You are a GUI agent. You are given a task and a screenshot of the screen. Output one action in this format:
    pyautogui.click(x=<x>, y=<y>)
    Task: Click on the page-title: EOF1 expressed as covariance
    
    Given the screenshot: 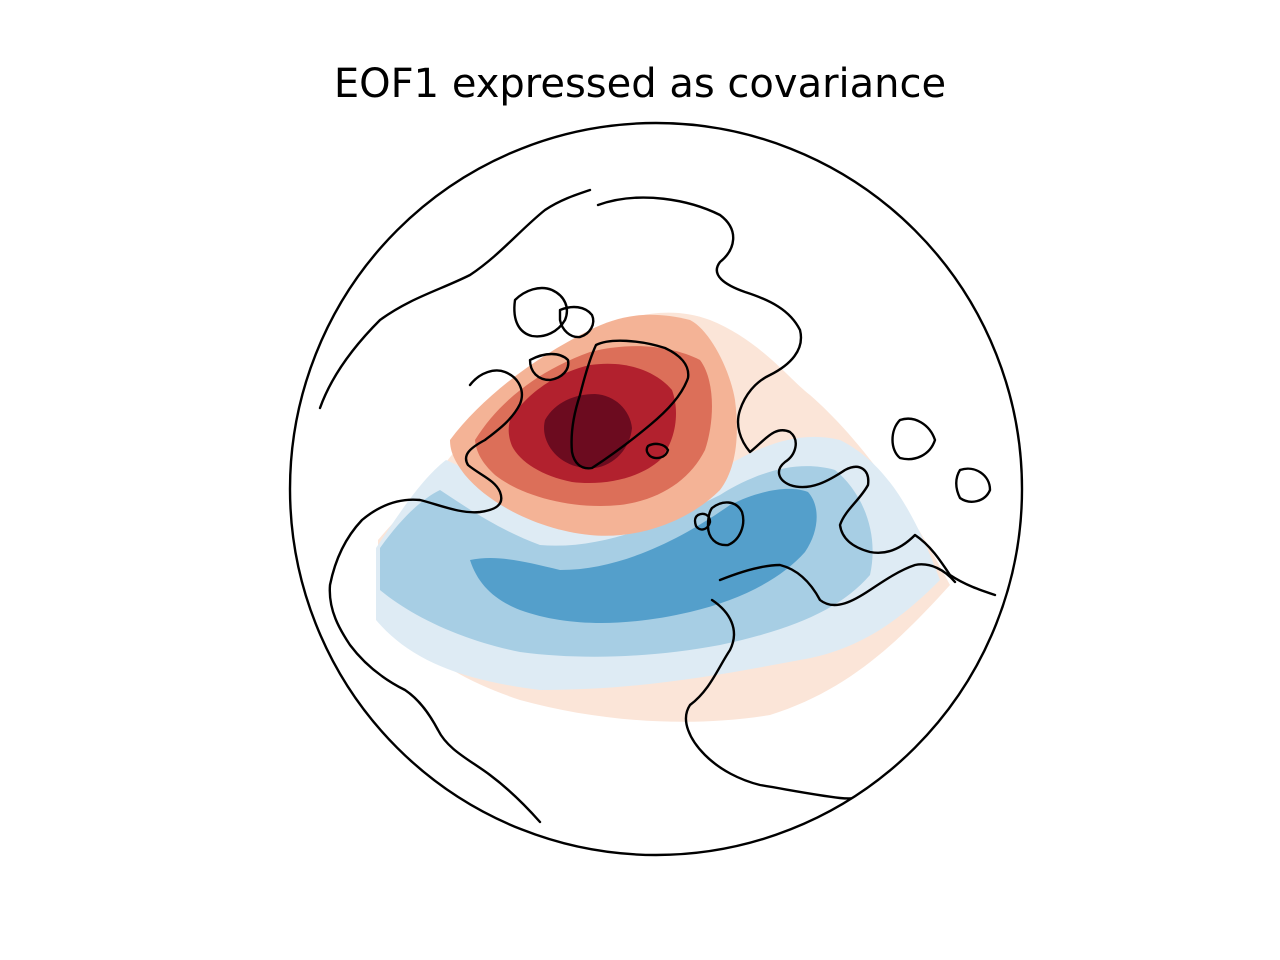 What is the action you would take?
    pyautogui.click(x=640, y=84)
    